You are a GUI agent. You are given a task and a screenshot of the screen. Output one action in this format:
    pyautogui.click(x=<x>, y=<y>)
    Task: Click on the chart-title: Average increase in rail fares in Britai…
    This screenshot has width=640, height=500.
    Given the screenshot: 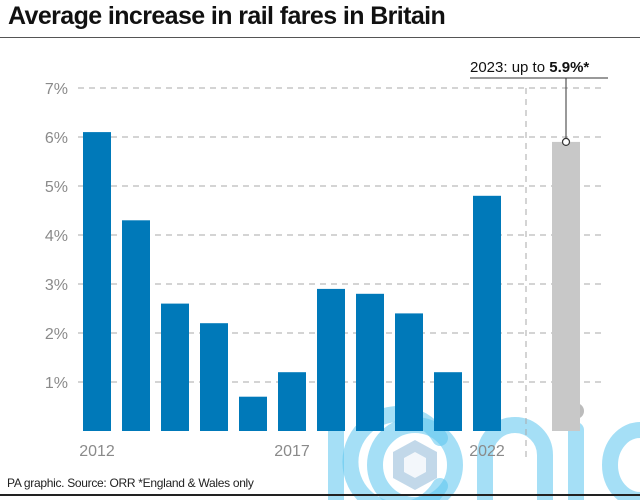 What is the action you would take?
    pyautogui.click(x=227, y=16)
    